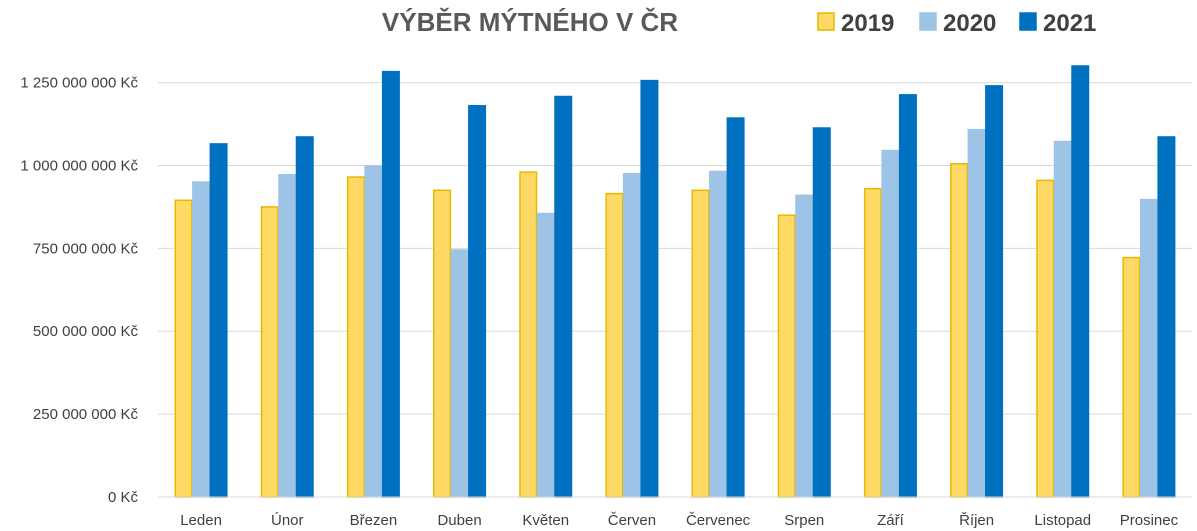 This screenshot has height=531, width=1197. Describe the element at coordinates (79, 83) in the screenshot. I see `y-tick-label: 1 250 000 000 Kč` at that location.